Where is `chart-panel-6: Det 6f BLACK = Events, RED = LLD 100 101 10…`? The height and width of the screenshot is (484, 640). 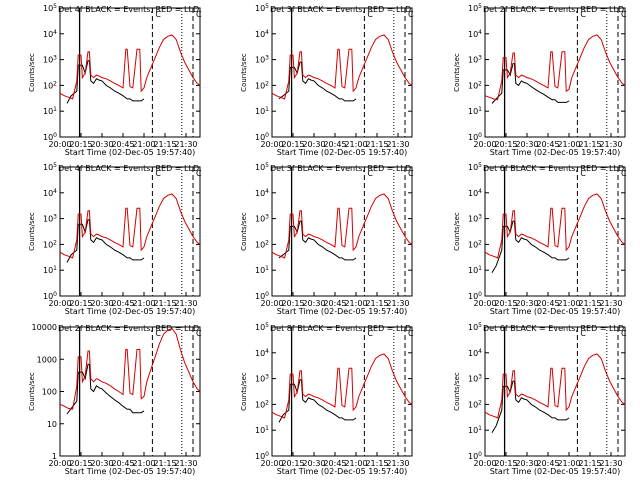 chart-panel-6: Det 6f BLACK = Events, RED = LLD 100 101 10… is located at coordinates (540, 239).